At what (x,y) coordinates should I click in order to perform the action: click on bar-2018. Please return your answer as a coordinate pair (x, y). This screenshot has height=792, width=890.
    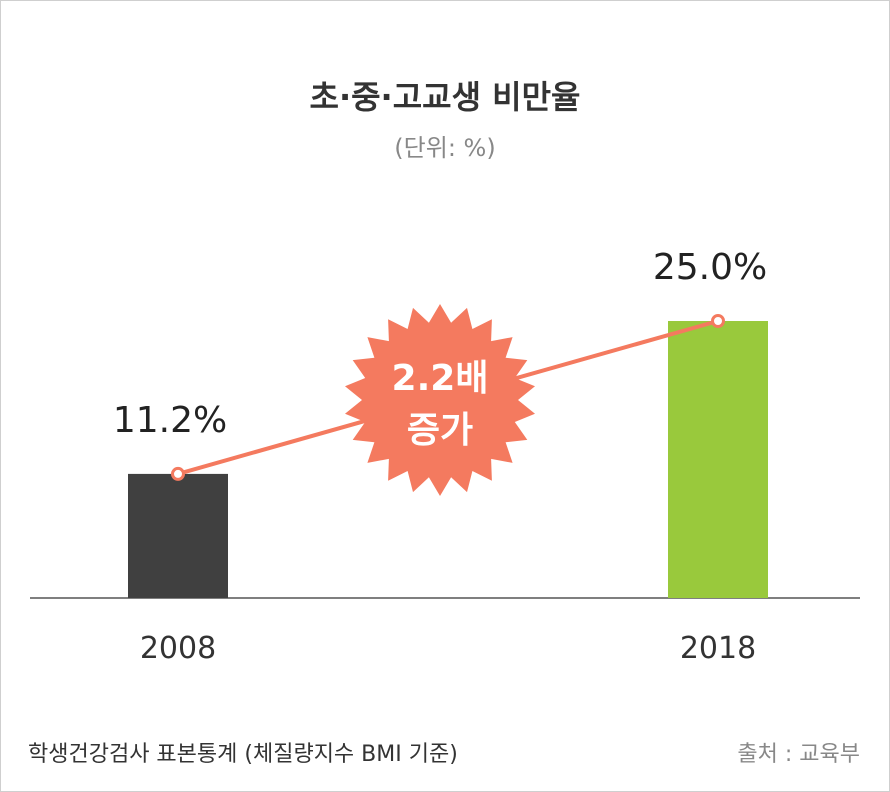
    Looking at the image, I should click on (718, 459).